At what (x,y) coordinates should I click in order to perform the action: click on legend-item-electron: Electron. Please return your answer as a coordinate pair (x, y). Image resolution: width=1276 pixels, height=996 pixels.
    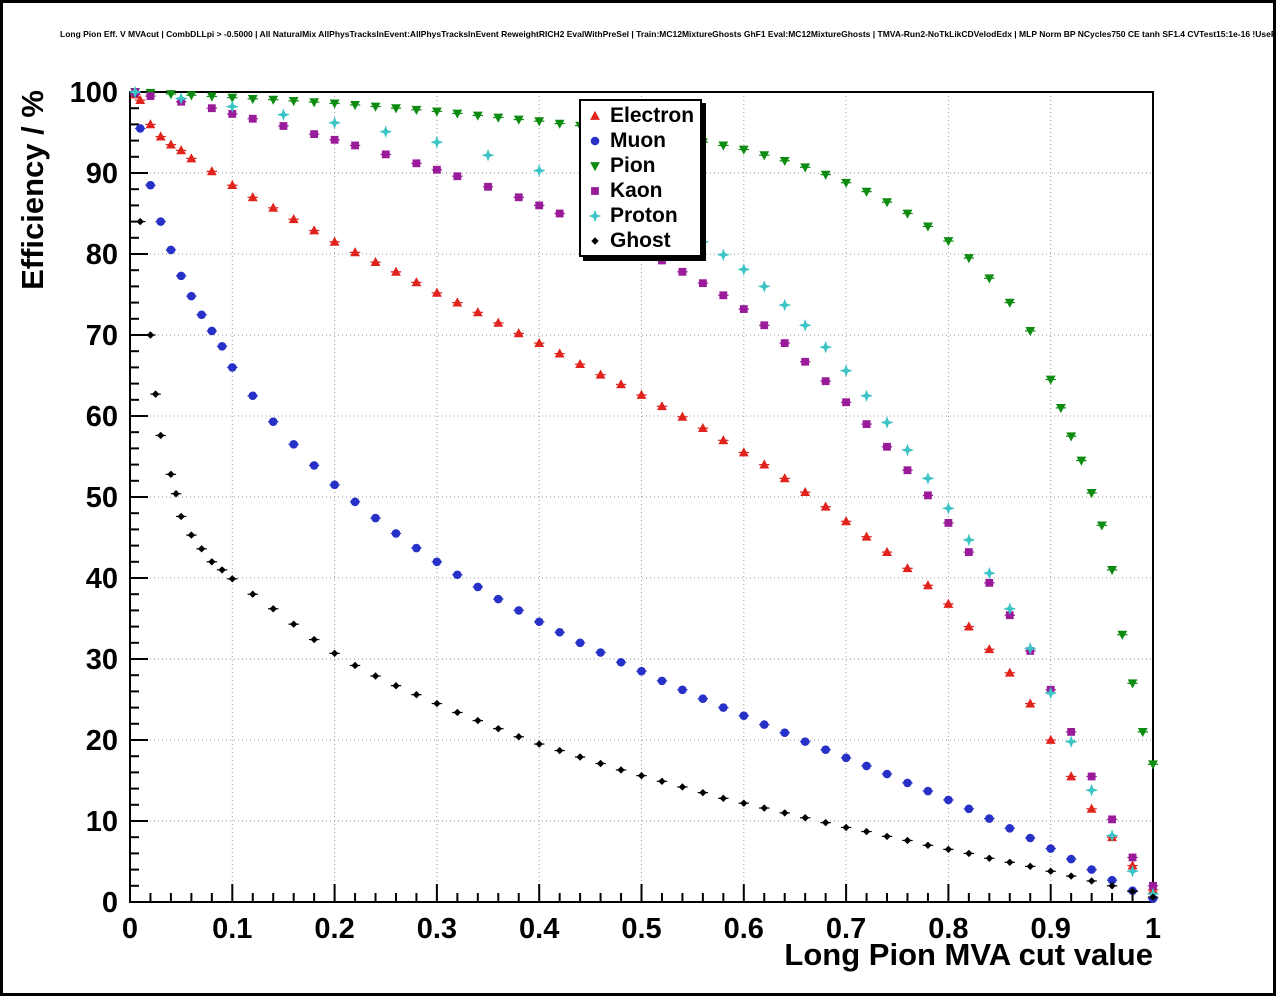
    Looking at the image, I should click on (639, 115).